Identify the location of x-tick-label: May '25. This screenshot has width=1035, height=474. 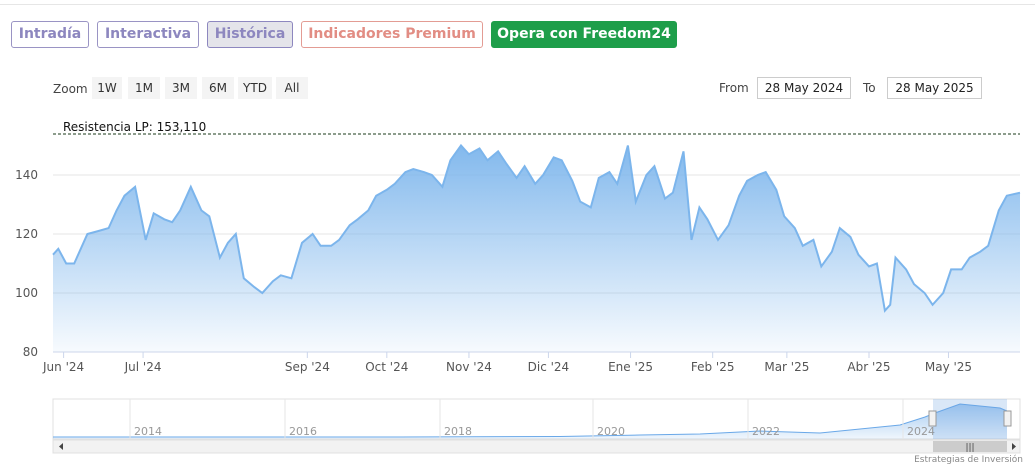
(948, 367).